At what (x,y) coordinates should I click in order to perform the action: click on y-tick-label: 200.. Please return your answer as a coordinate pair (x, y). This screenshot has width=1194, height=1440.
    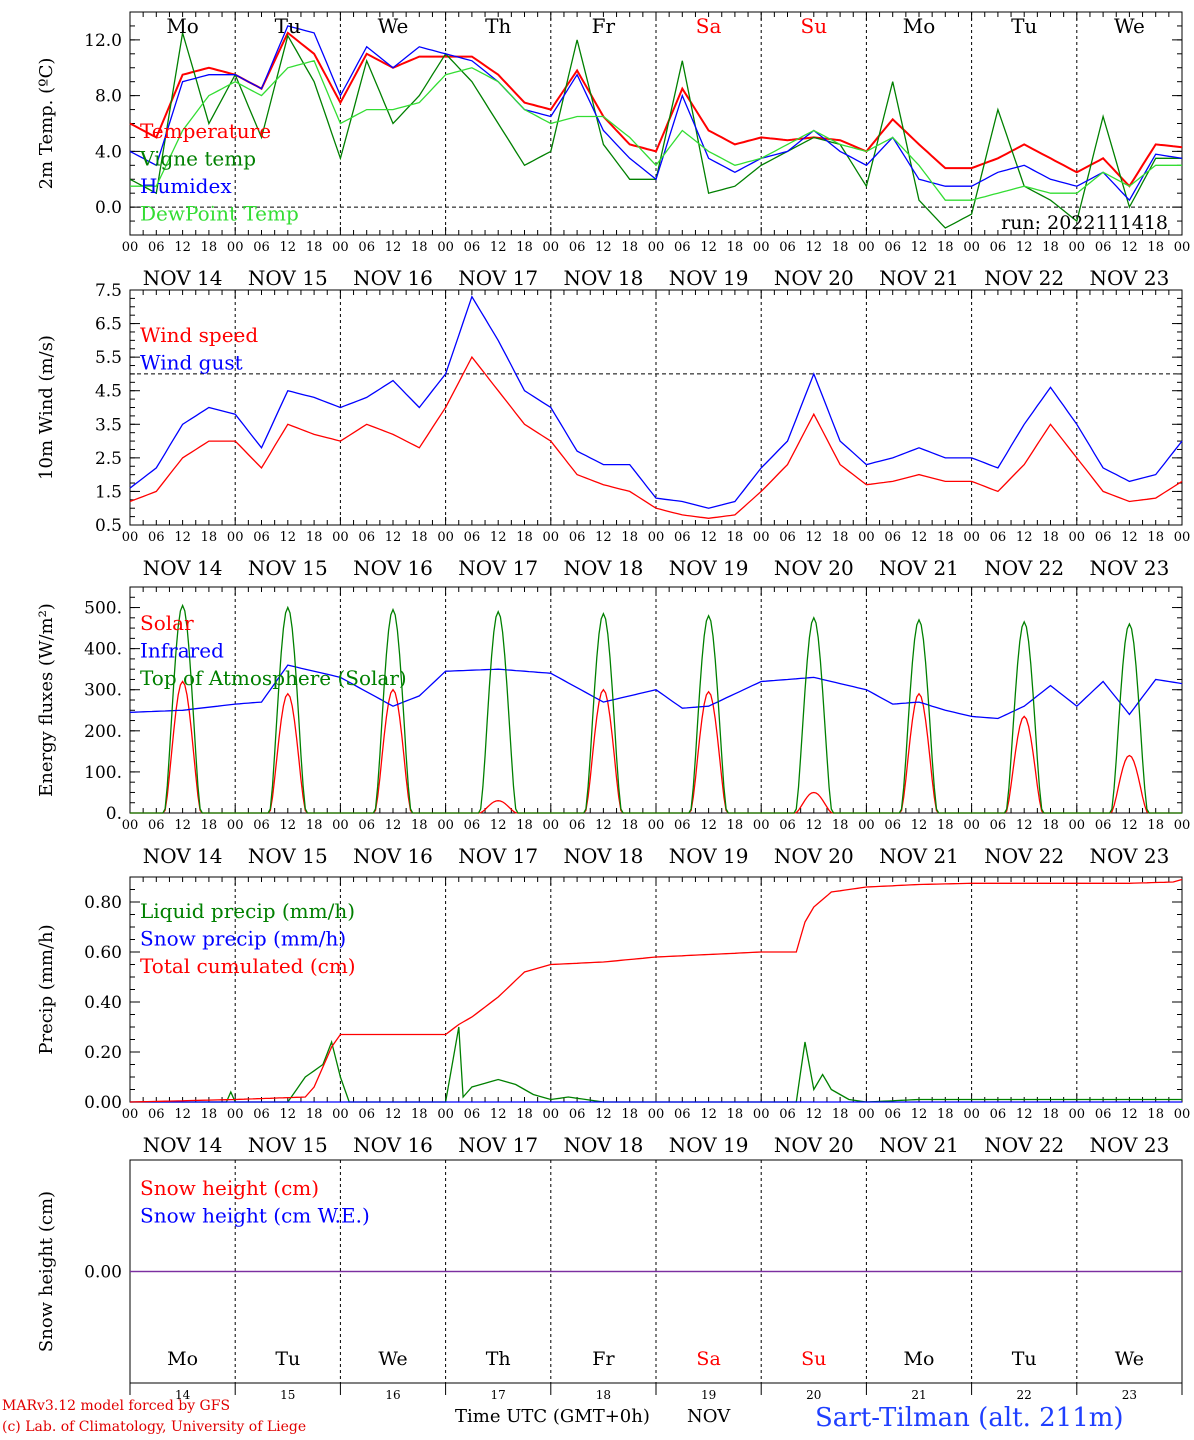
    Looking at the image, I should click on (103, 732).